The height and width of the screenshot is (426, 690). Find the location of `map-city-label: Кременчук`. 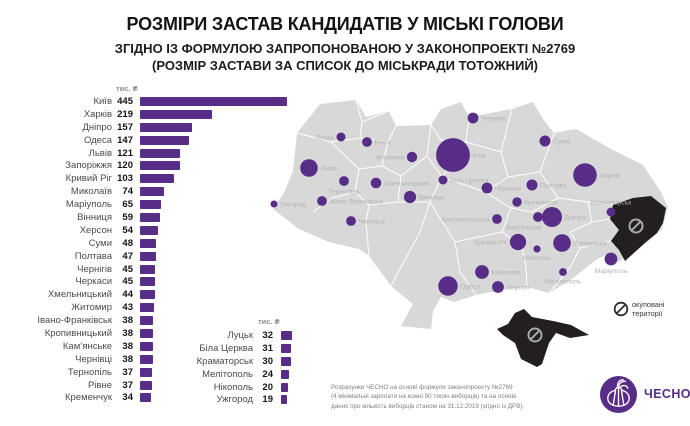

map-city-label: Кременчук is located at coordinates (541, 202).